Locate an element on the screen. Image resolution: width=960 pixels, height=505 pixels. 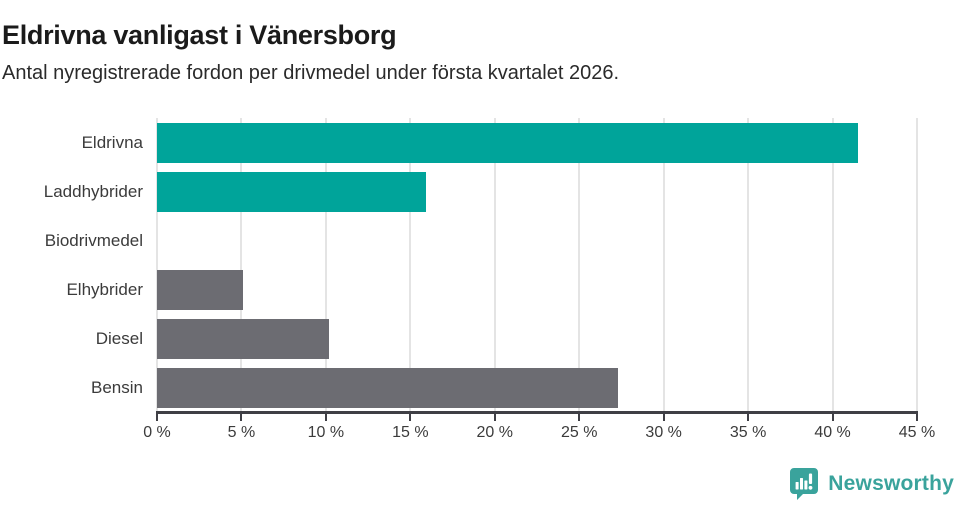
x-axis-line is located at coordinates (537, 412).